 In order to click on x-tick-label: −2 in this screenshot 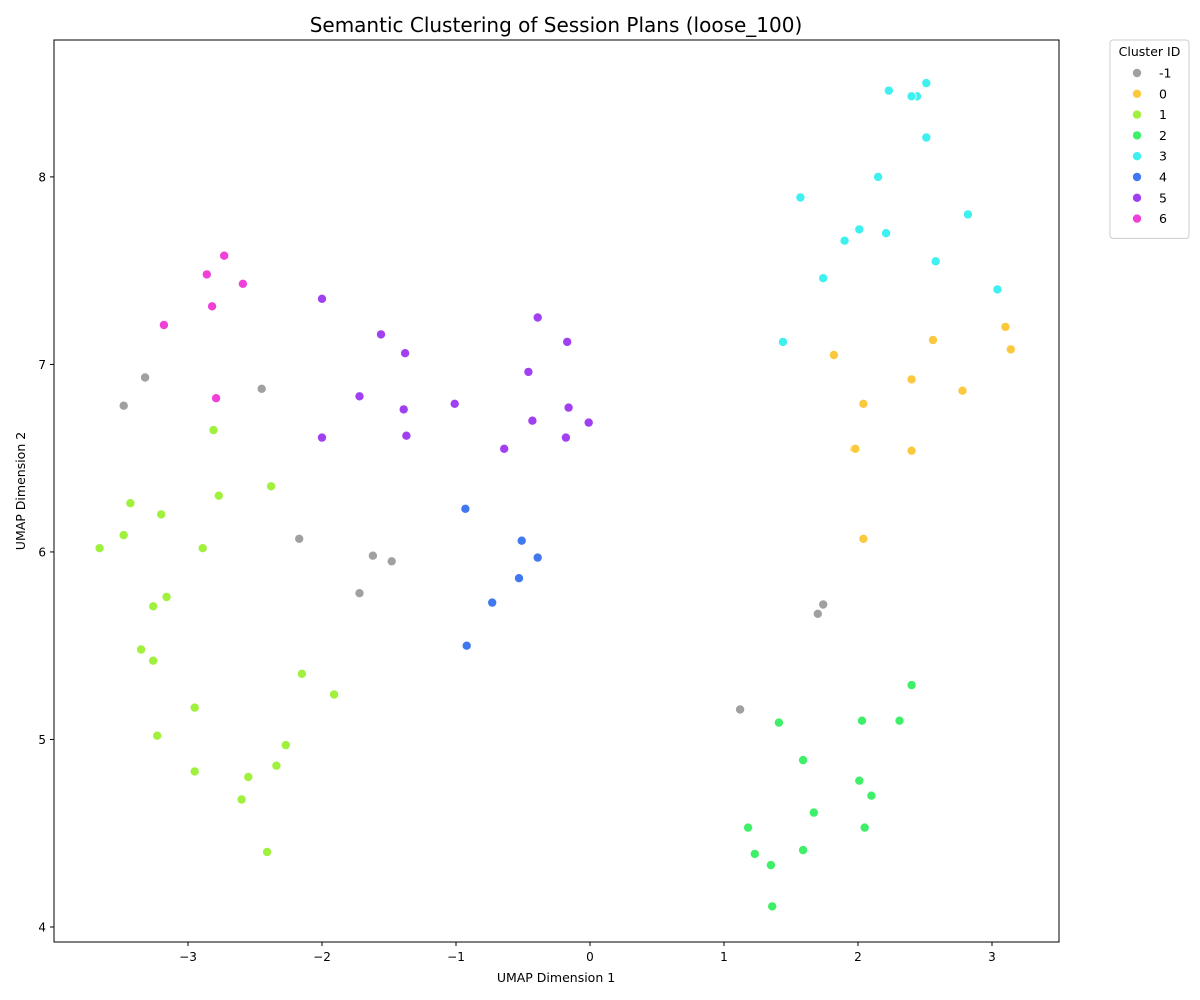, I will do `click(322, 957)`.